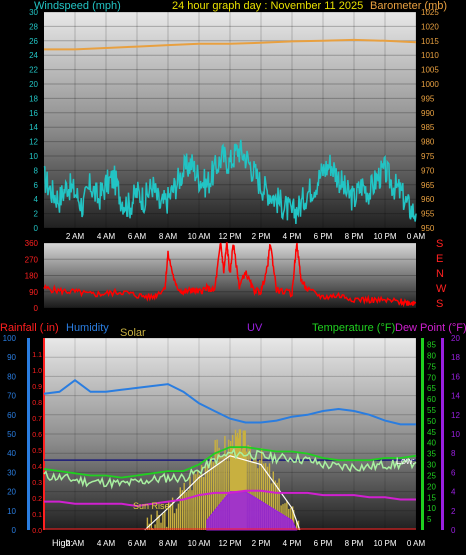 Image resolution: width=466 pixels, height=555 pixels. I want to click on temperature-tick-label: 70, so click(431, 377).